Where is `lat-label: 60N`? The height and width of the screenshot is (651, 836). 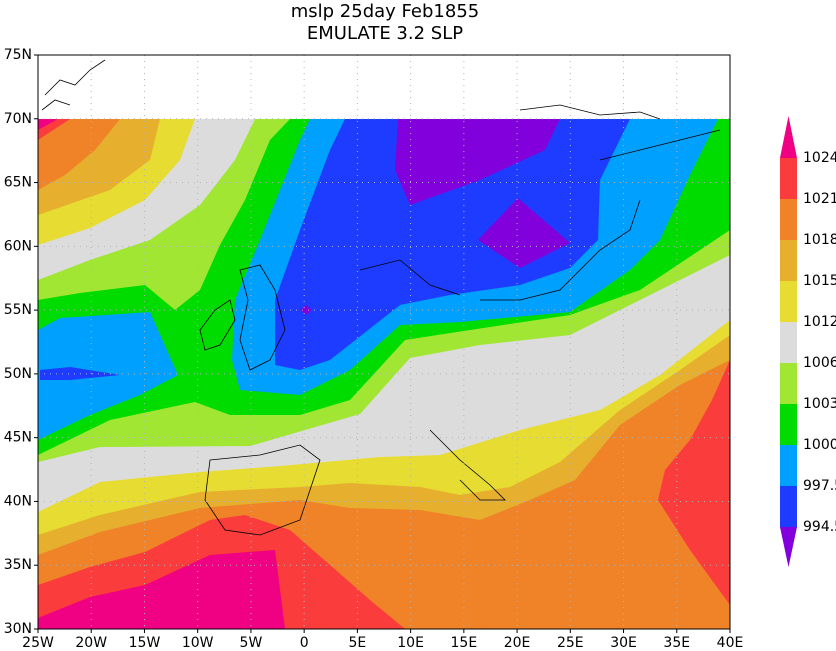
lat-label: 60N is located at coordinates (18, 246).